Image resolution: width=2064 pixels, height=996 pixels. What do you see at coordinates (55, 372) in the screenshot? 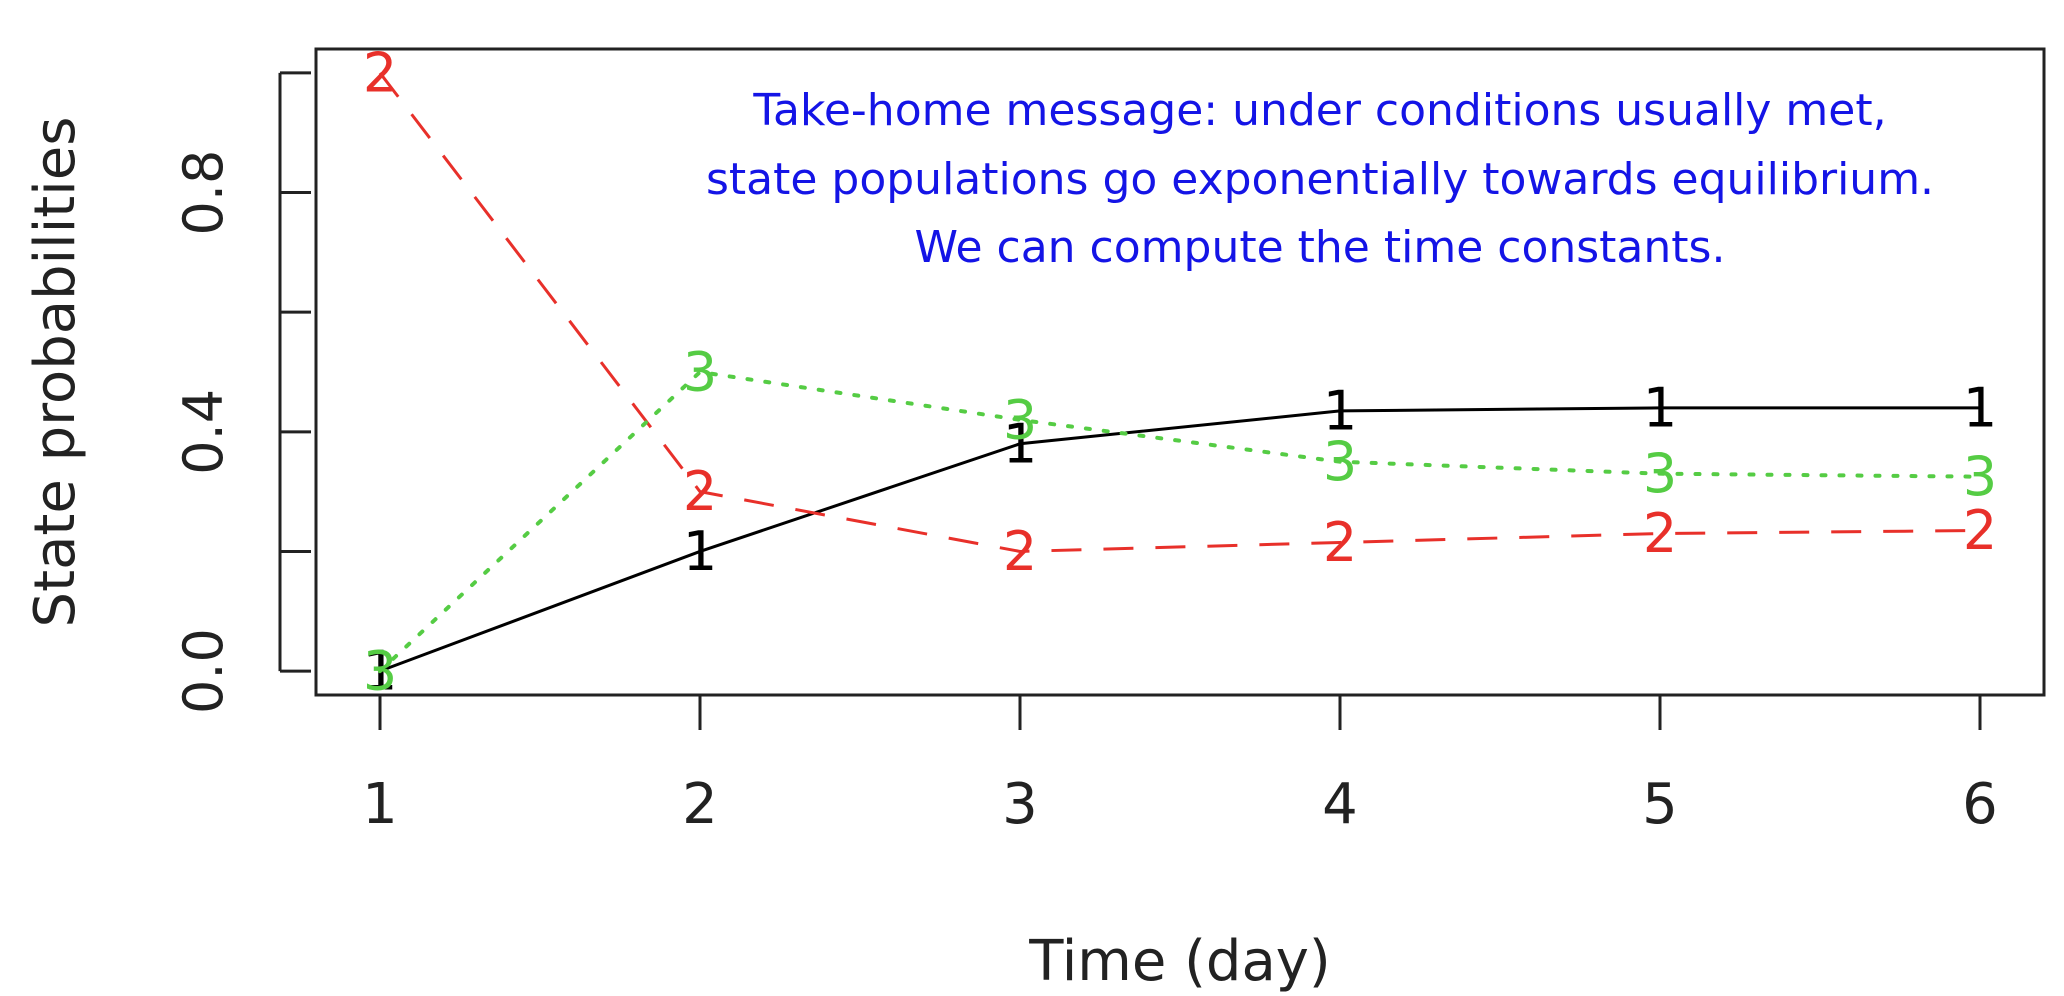
I see `y-axis-label: State probabilities` at bounding box center [55, 372].